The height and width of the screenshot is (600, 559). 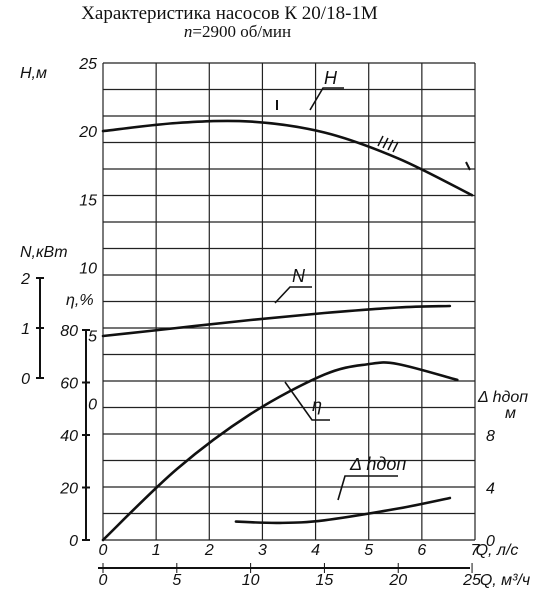 What do you see at coordinates (188, 31) in the screenshot?
I see `subtitle-n: n` at bounding box center [188, 31].